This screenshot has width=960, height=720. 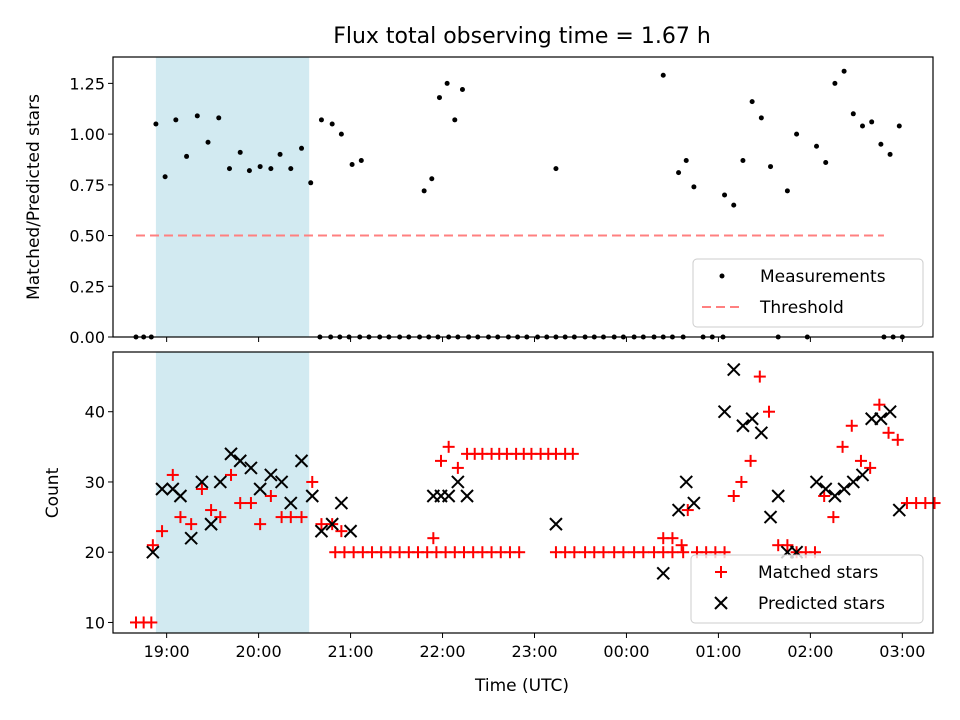 What do you see at coordinates (95, 622) in the screenshot?
I see `y-tick-label: 10` at bounding box center [95, 622].